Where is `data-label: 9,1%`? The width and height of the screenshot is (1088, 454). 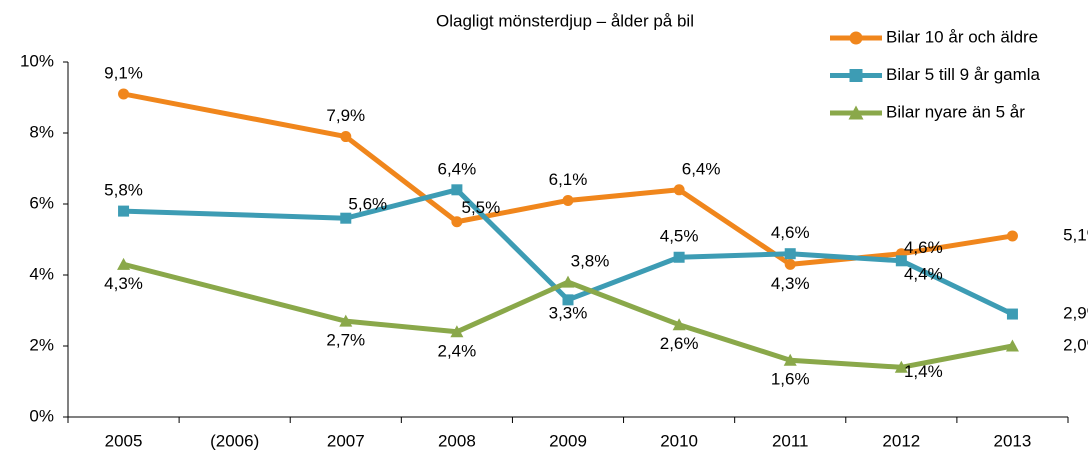
data-label: 9,1% is located at coordinates (123, 72).